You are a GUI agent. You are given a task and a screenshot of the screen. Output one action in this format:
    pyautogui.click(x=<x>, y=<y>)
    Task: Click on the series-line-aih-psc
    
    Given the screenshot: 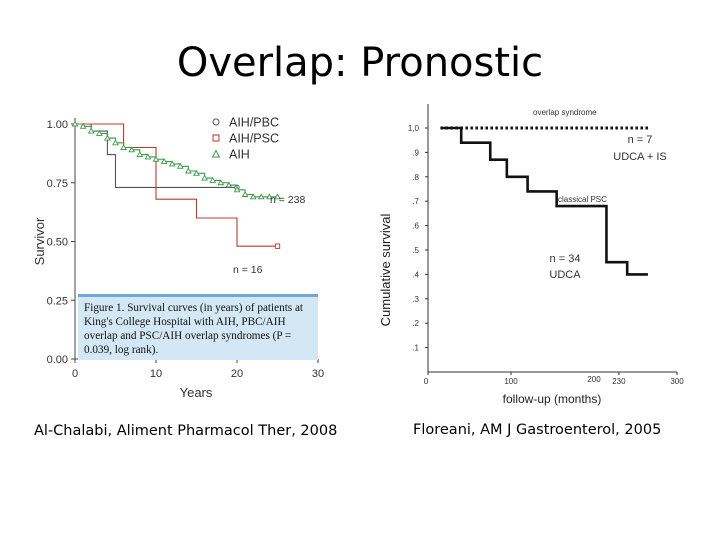 What is the action you would take?
    pyautogui.click(x=176, y=185)
    